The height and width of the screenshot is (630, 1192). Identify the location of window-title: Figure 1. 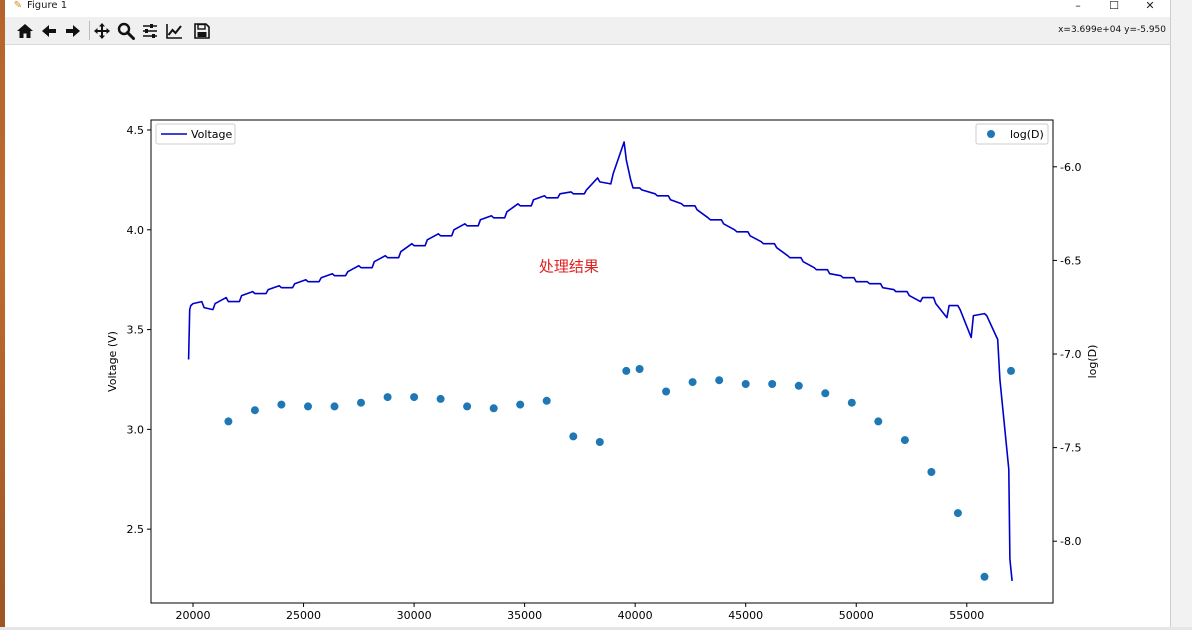
(47, 5).